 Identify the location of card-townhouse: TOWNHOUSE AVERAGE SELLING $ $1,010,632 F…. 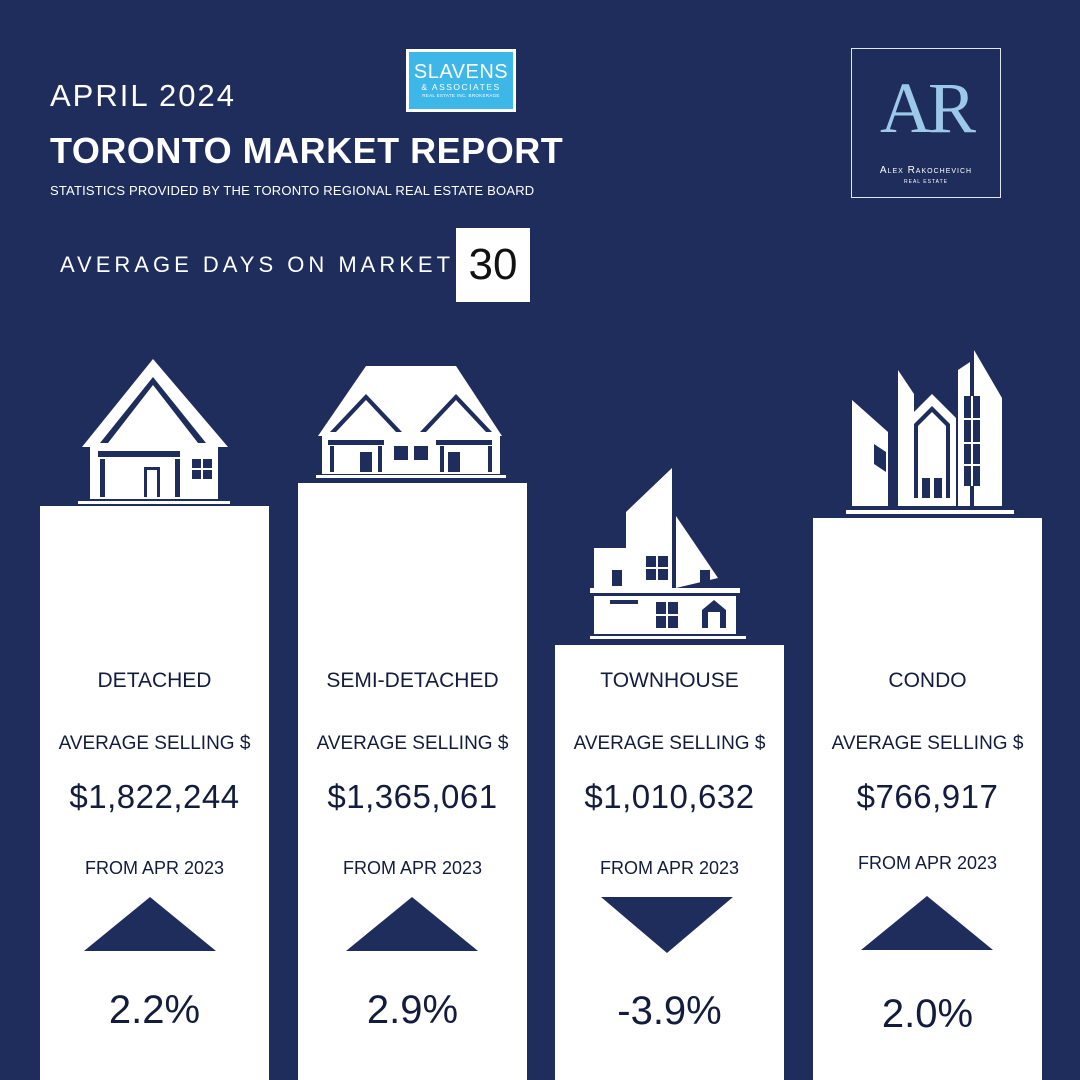
(669, 862).